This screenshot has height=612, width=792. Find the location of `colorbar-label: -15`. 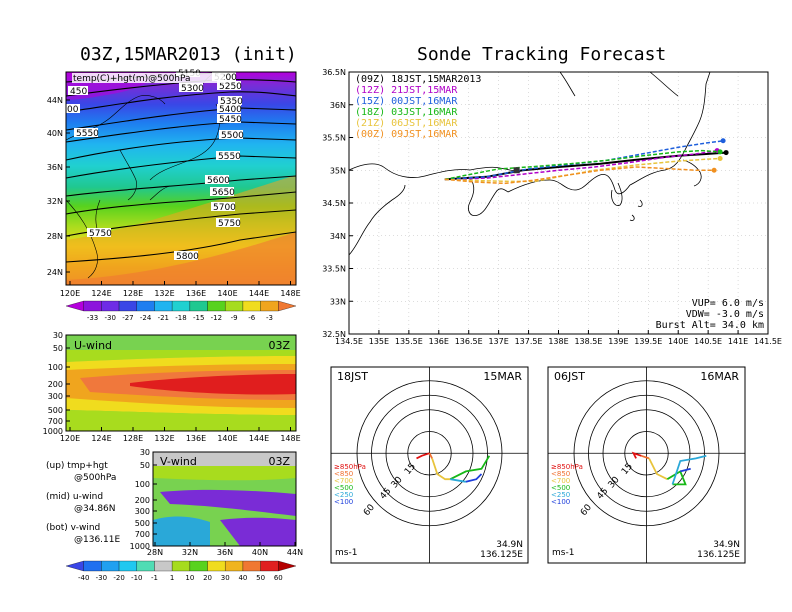

colorbar-label: -15 is located at coordinates (198, 318).